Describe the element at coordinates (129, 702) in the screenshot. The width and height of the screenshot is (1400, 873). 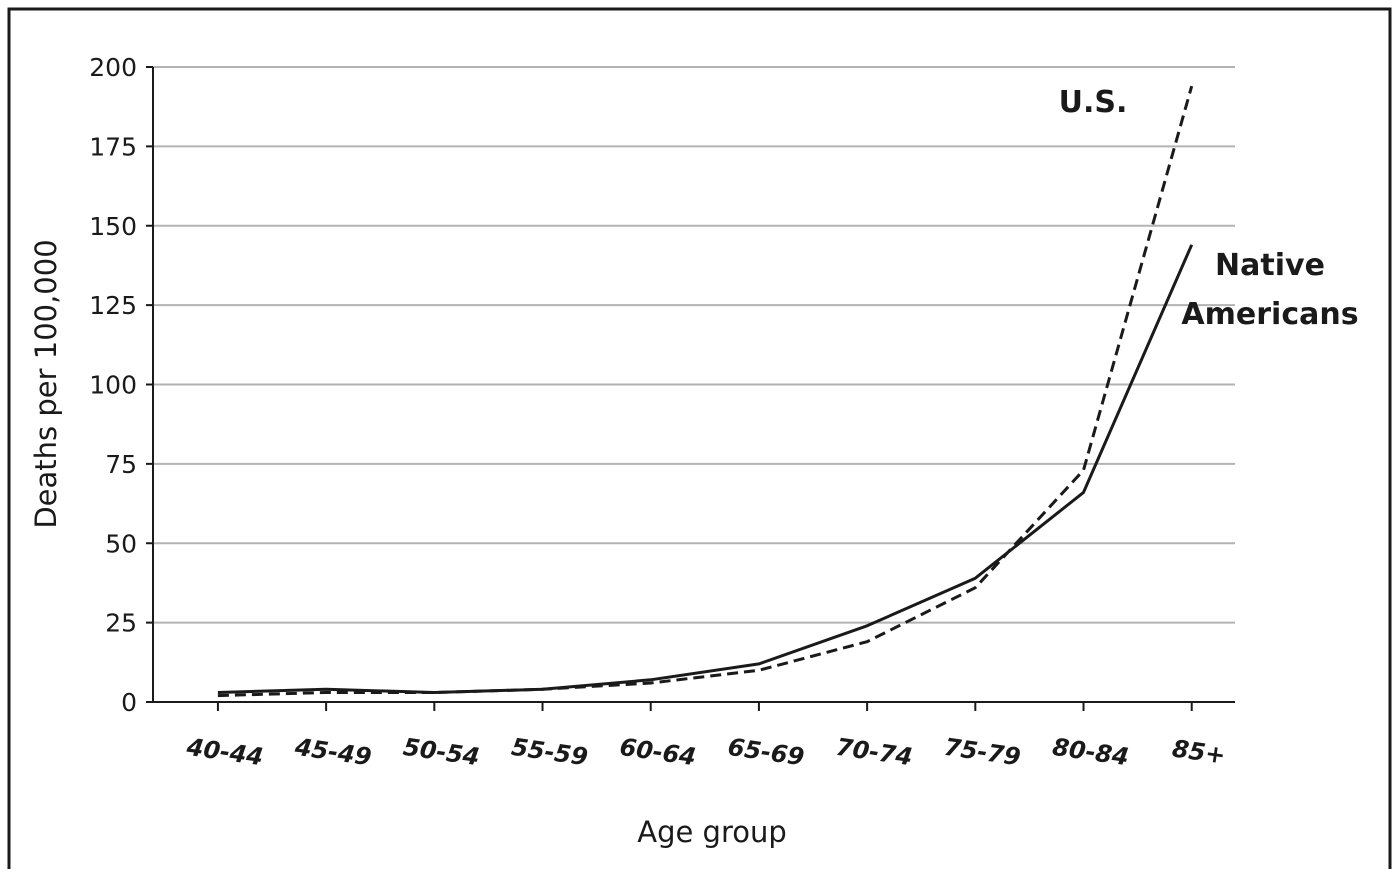
I see `y-tick-label: 0` at that location.